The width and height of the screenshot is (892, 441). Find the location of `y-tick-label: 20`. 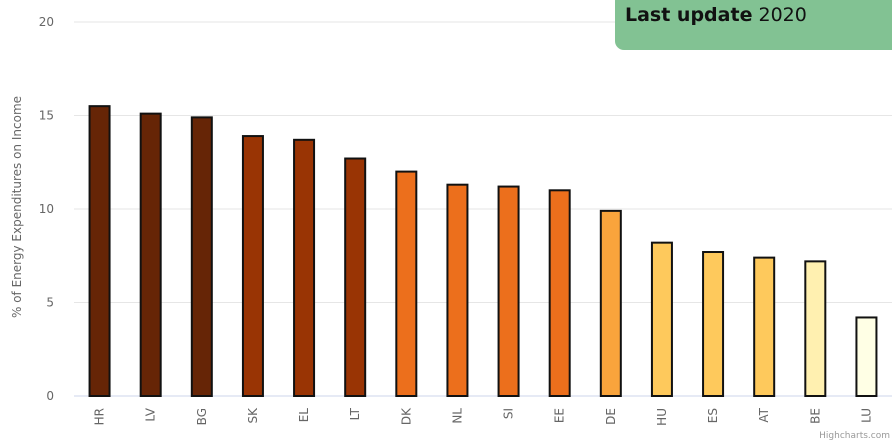

y-tick-label: 20 is located at coordinates (46, 22).